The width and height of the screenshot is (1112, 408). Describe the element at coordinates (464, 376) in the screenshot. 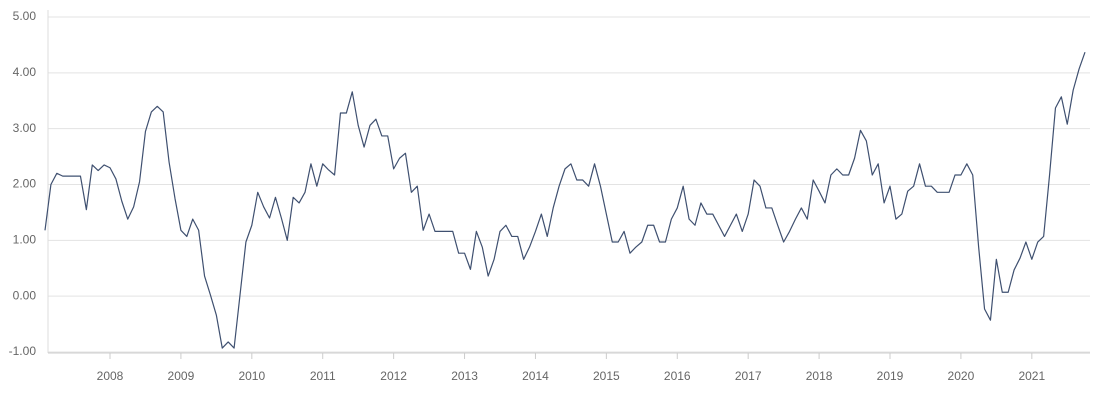

I see `x-tick-label: 2013` at that location.